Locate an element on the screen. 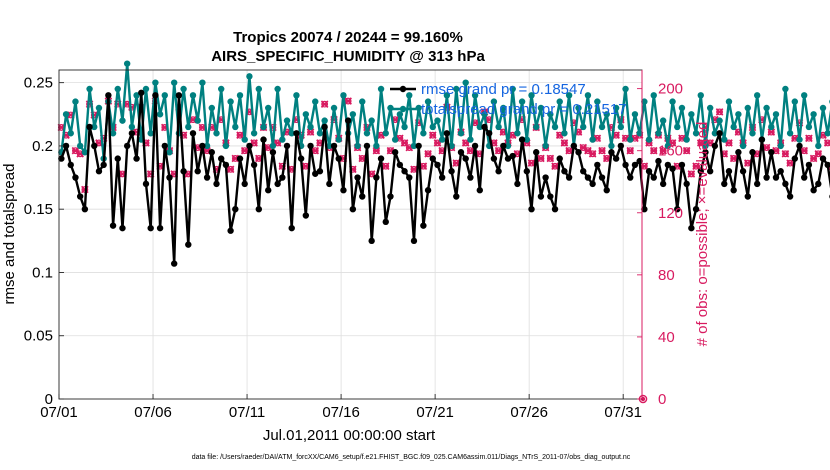 The height and width of the screenshot is (470, 830). legend-rmse-marker is located at coordinates (403, 89).